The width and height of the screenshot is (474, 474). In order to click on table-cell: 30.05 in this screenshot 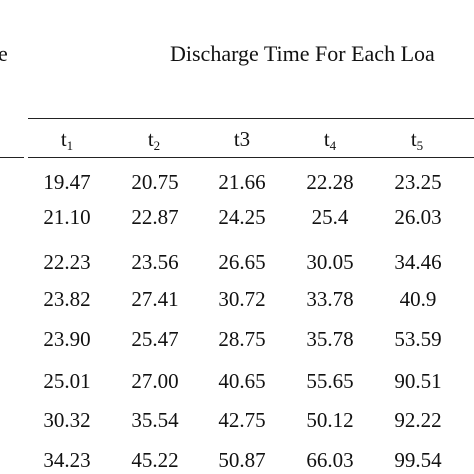, I will do `click(330, 262)`.